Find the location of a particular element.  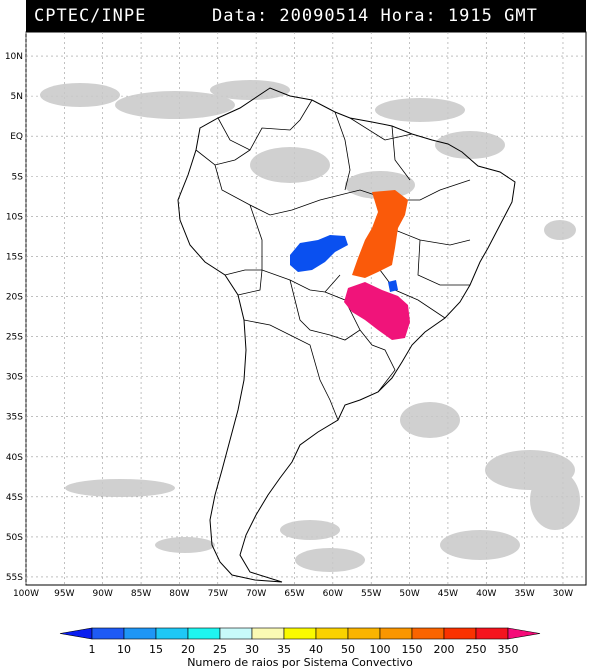

lat-tick-label: 50S is located at coordinates (14, 538).